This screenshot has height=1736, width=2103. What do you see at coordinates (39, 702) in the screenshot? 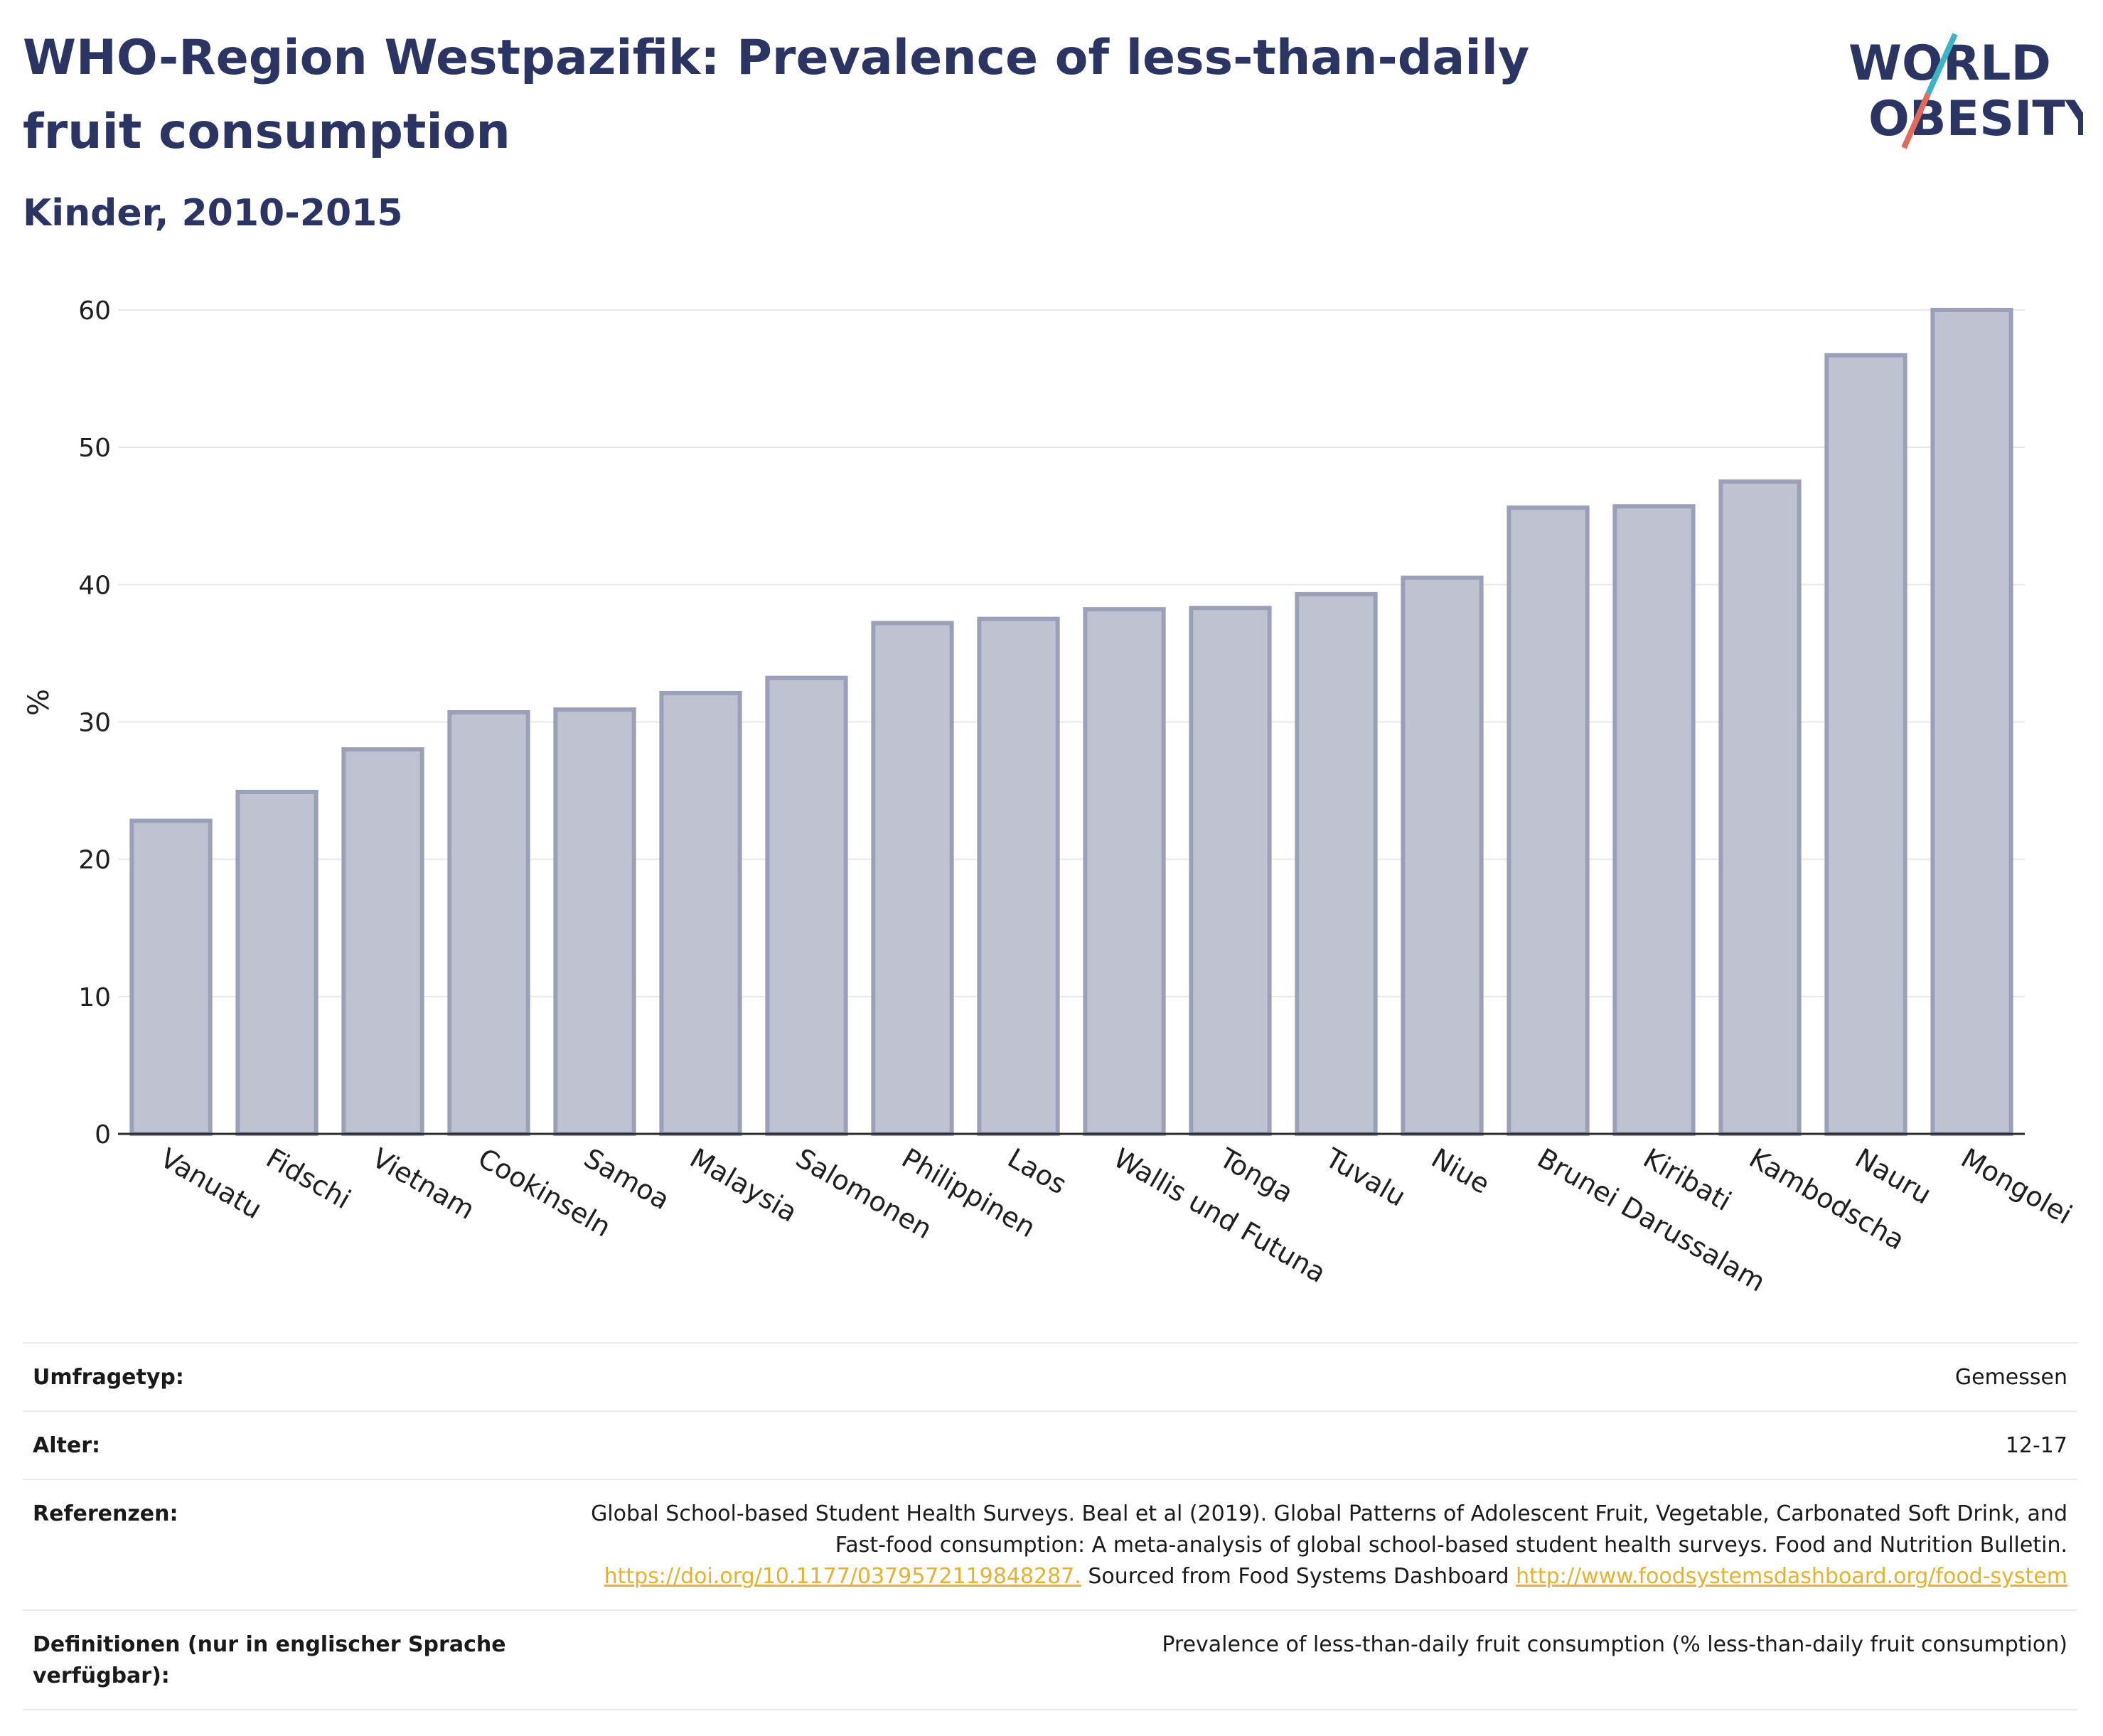
I see `y-axis-label: %` at bounding box center [39, 702].